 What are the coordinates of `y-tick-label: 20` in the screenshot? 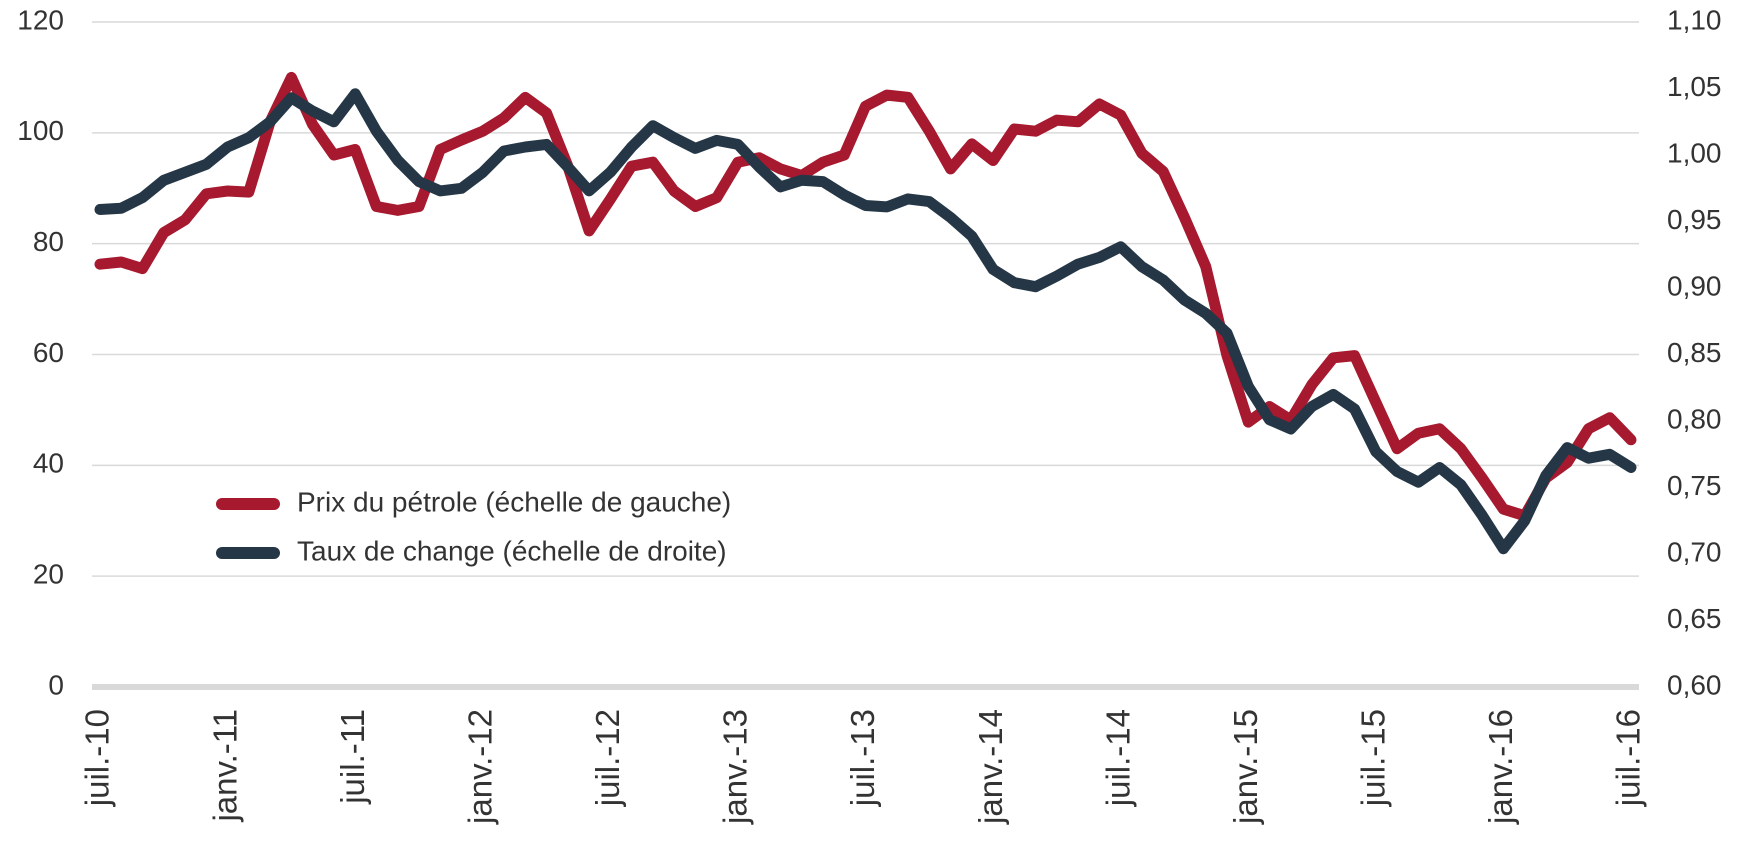 It's located at (48, 574).